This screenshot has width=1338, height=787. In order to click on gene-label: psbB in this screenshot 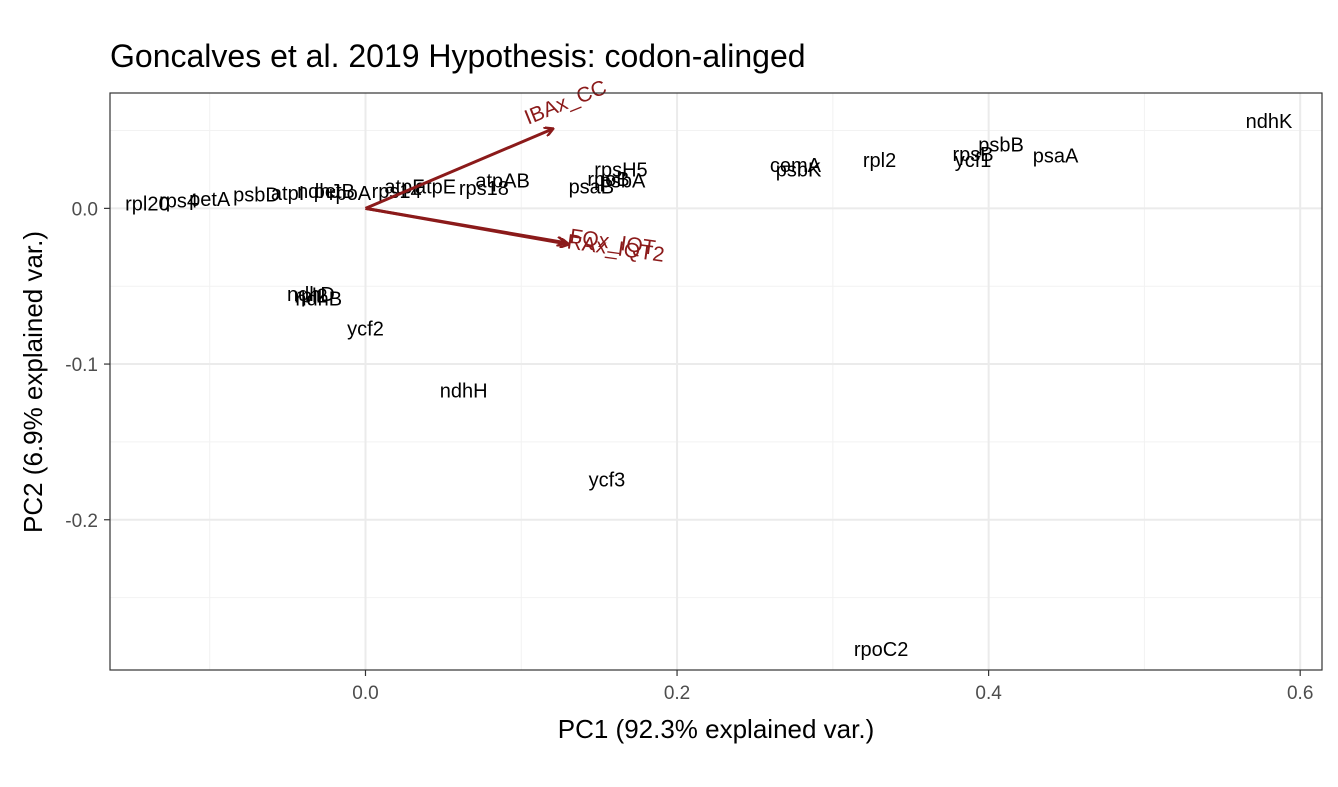, I will do `click(1001, 146)`.